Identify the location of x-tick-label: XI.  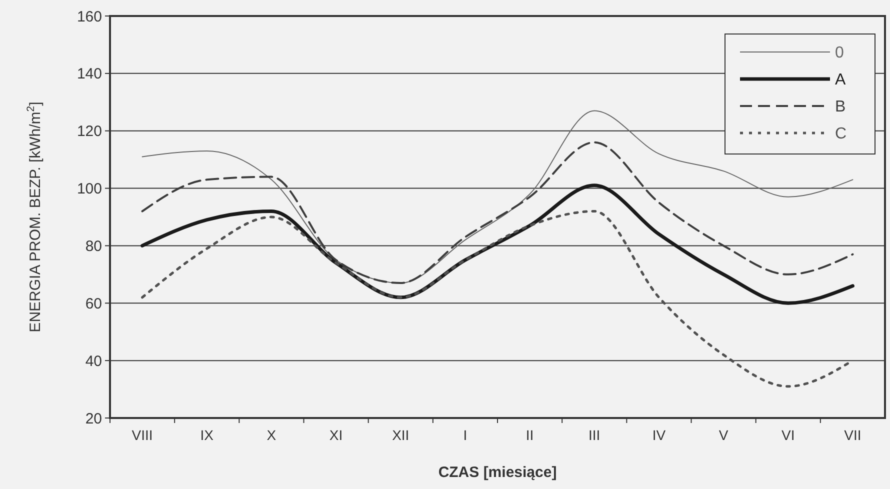
(336, 435).